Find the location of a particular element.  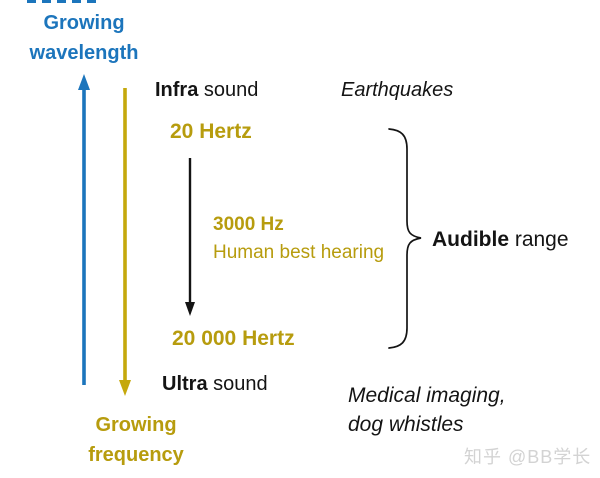

audible-range-rest: range is located at coordinates (539, 239).